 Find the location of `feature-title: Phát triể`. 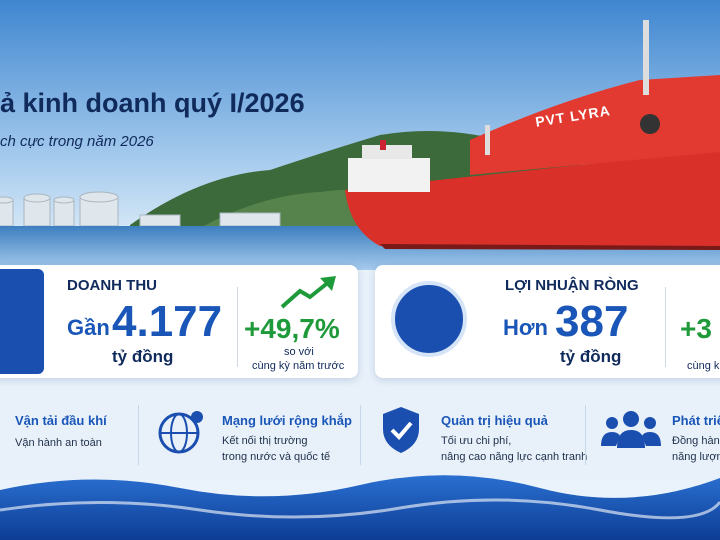

feature-title: Phát triể is located at coordinates (696, 420).